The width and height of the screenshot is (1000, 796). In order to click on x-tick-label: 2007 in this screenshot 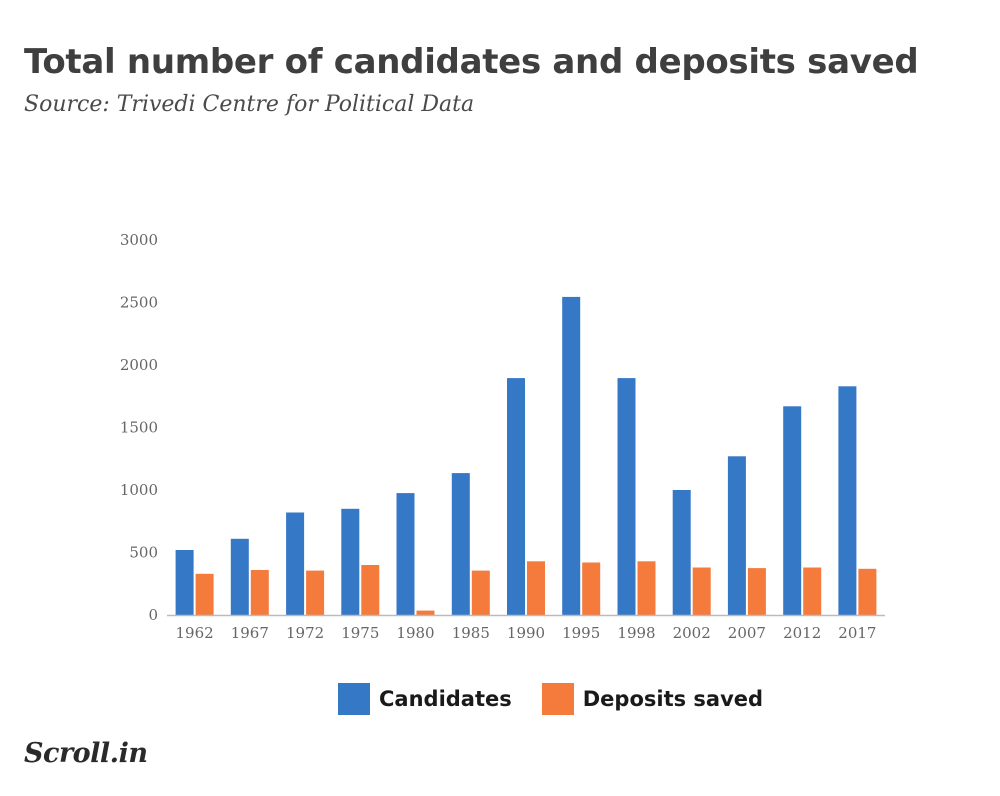, I will do `click(747, 633)`.